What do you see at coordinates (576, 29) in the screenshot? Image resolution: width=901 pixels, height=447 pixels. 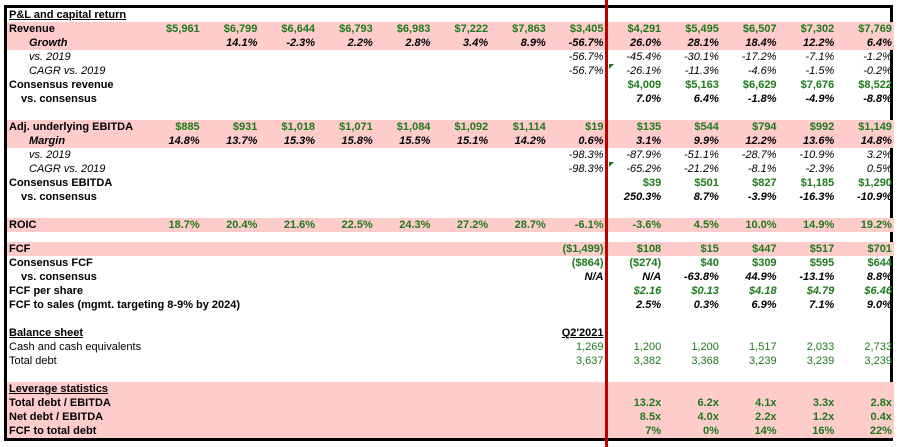 I see `cell: $3,405` at bounding box center [576, 29].